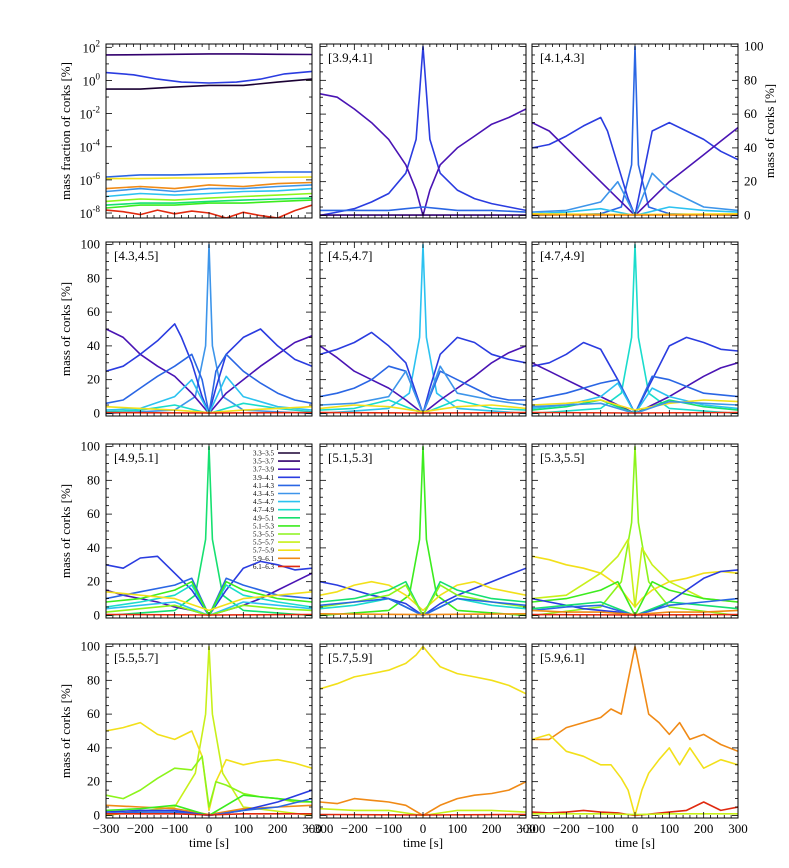 The height and width of the screenshot is (868, 789). Describe the element at coordinates (264, 470) in the screenshot. I see `legend-label: 3.7–3.9` at that location.